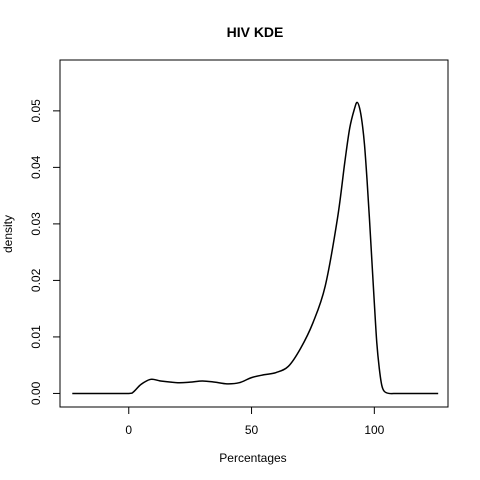 The image size is (480, 480). Describe the element at coordinates (374, 430) in the screenshot. I see `x-tick-label: 100` at that location.